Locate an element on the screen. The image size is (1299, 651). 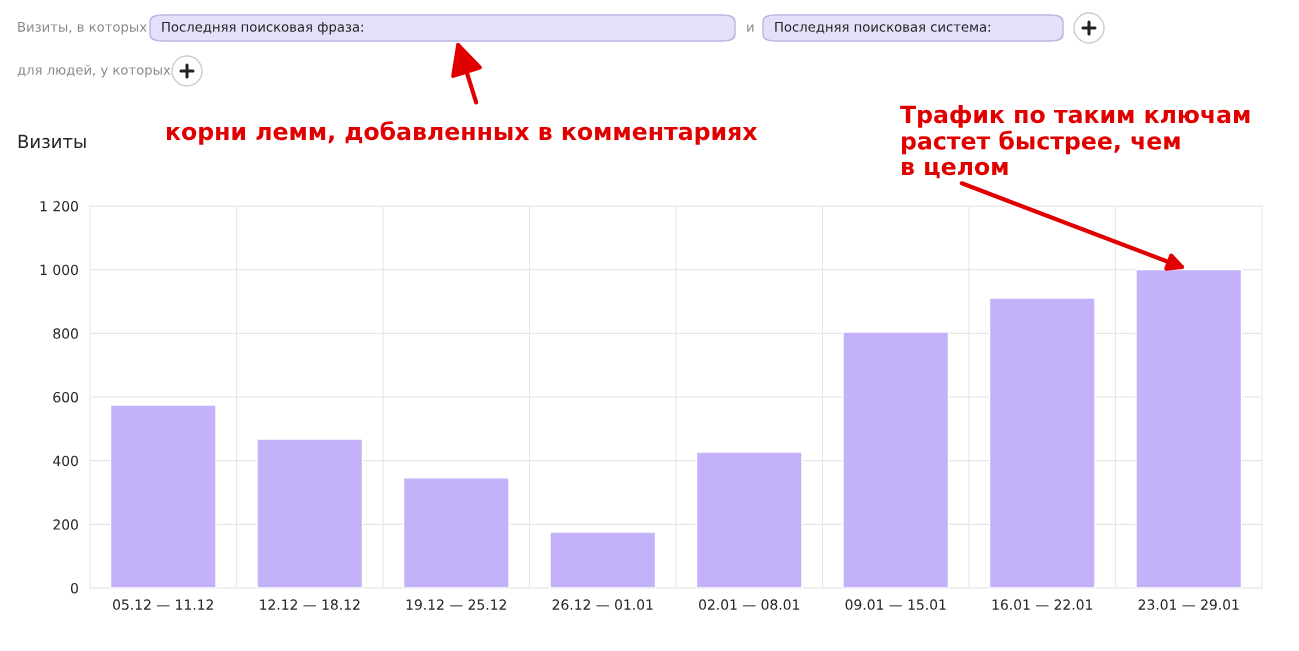
y-tick-label: 1 200 is located at coordinates (59, 206).